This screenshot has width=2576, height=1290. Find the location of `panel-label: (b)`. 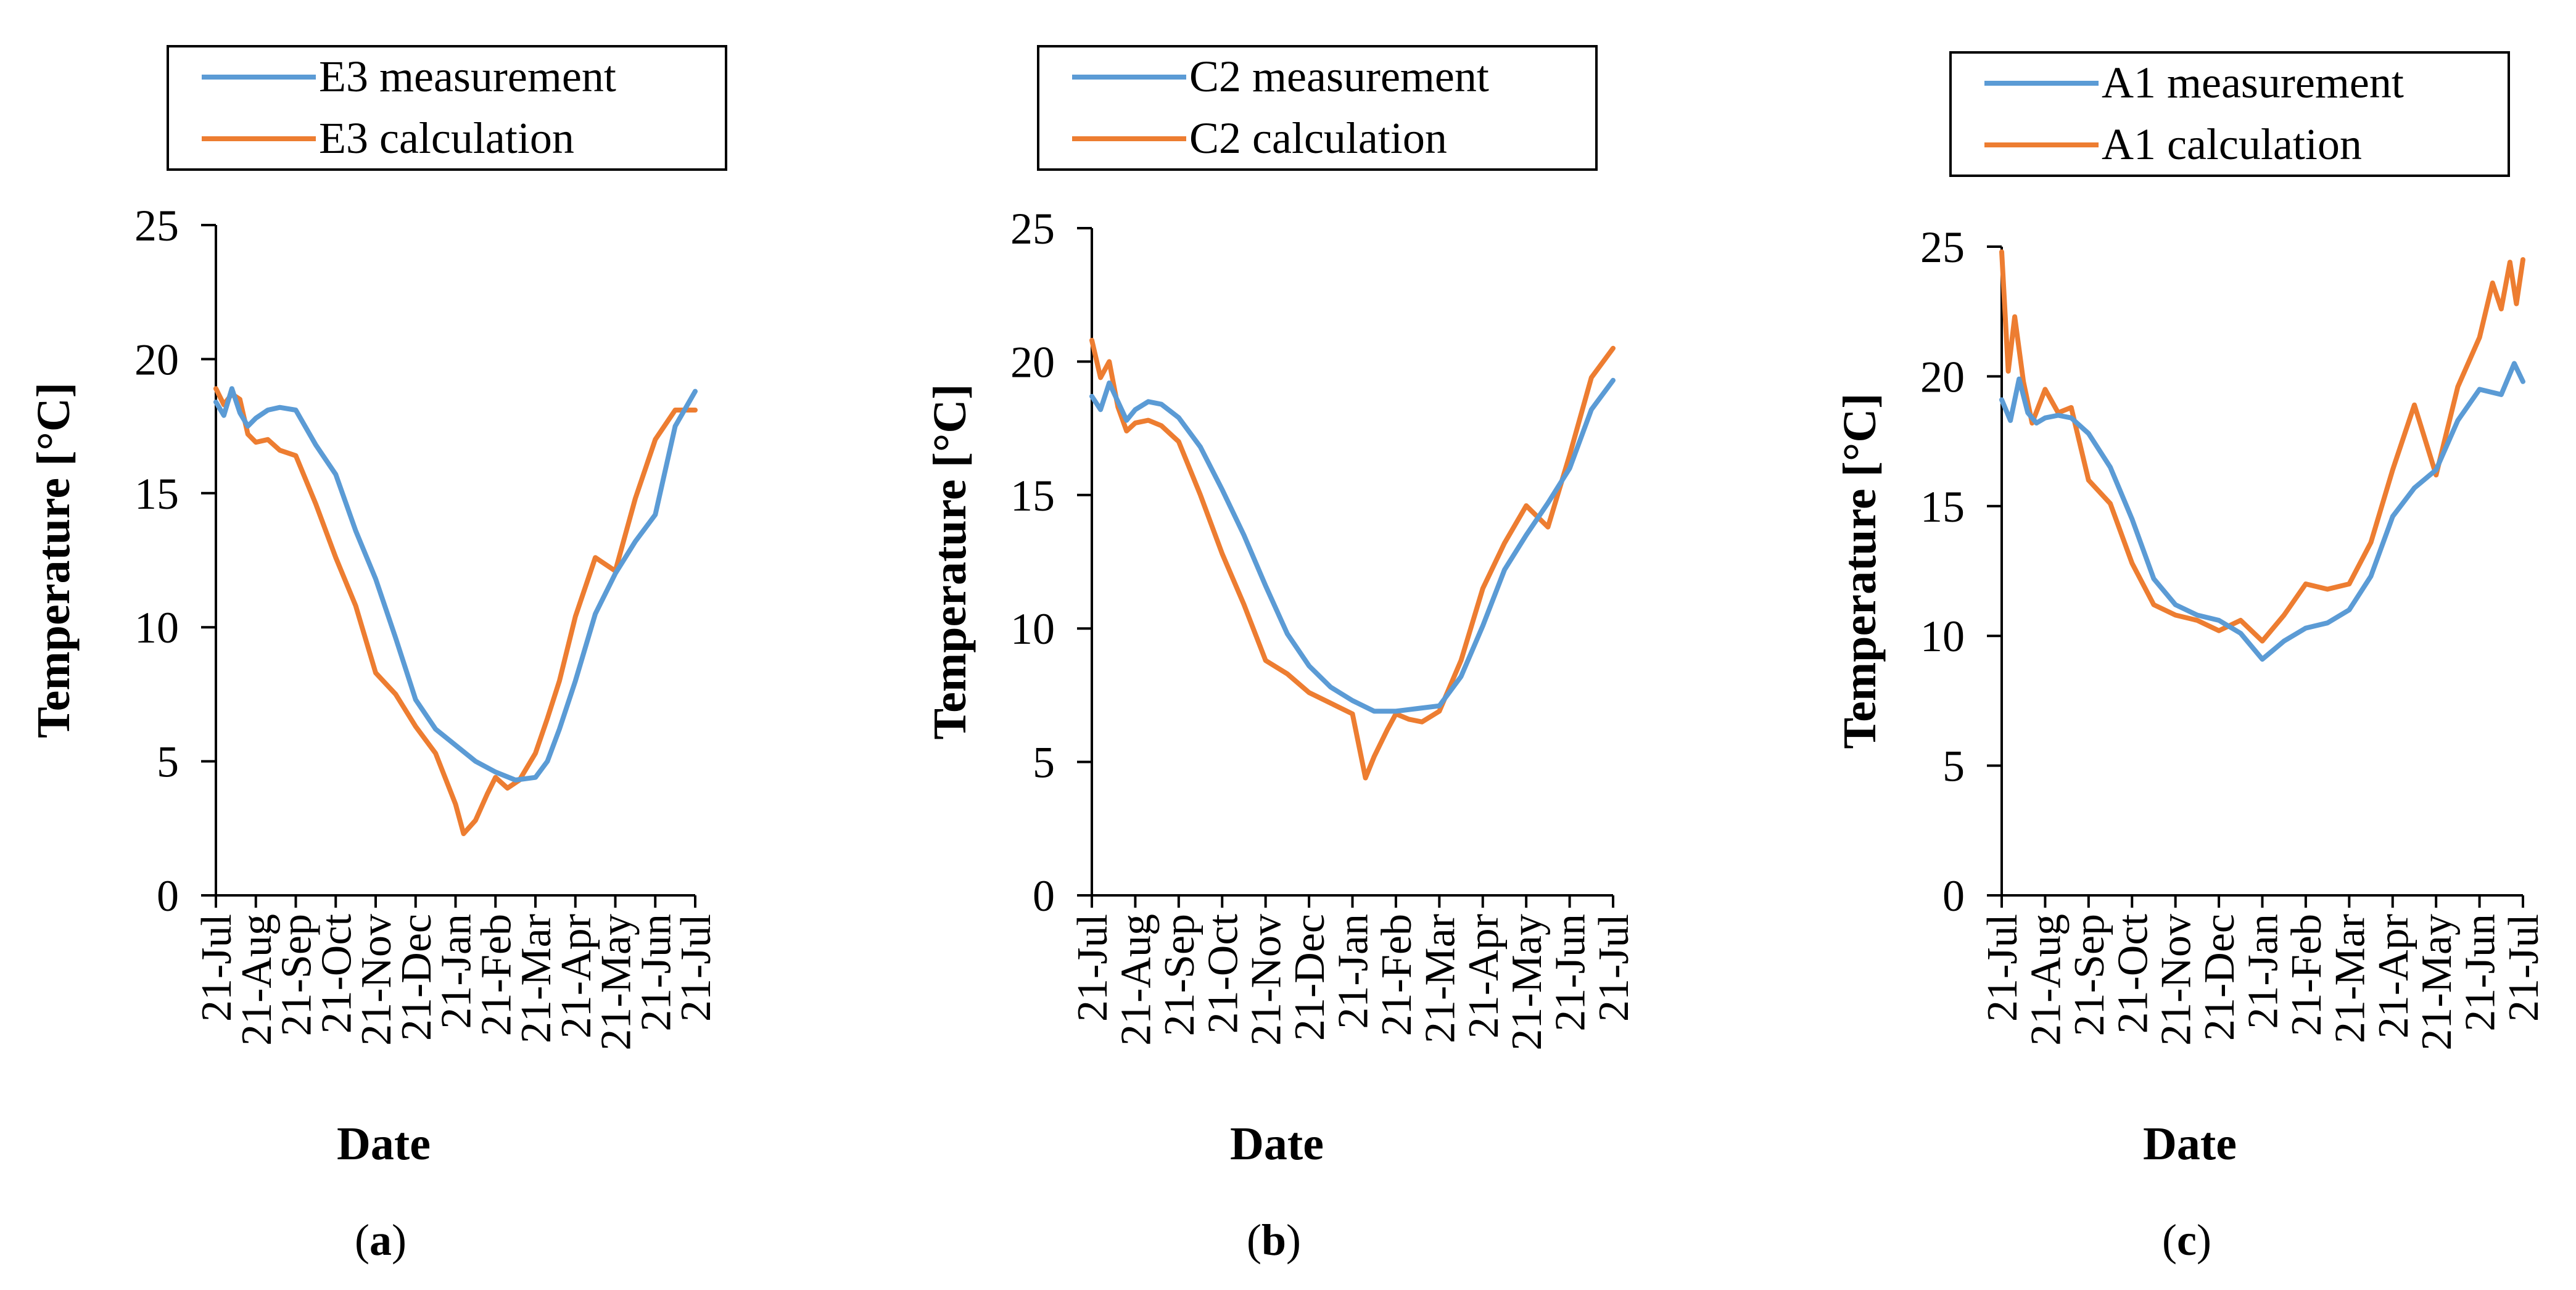

panel-label: (b) is located at coordinates (1274, 1240).